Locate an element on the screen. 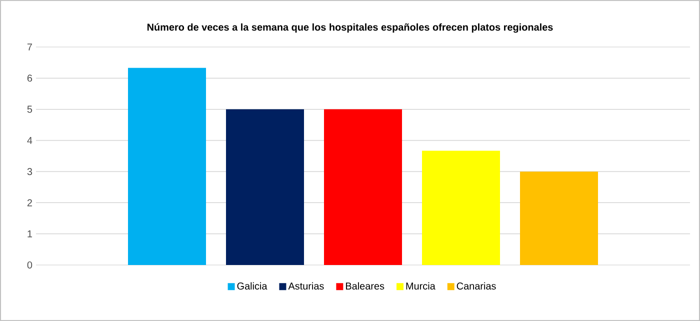  y-tick-label: 0 is located at coordinates (29, 265).